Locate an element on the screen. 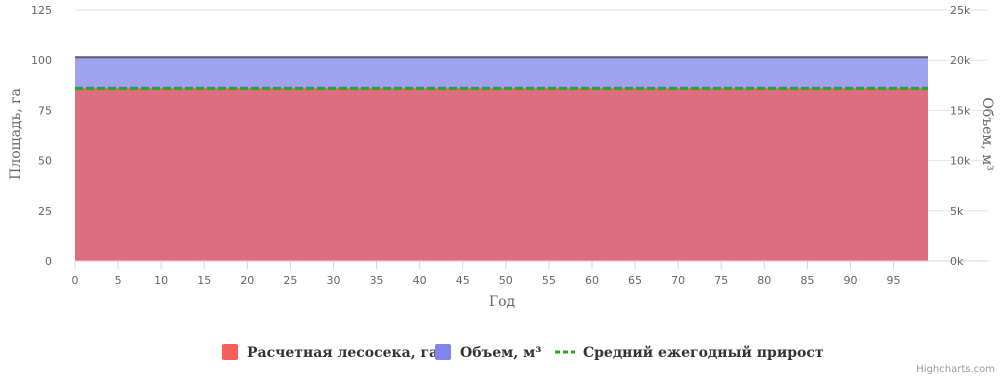 This screenshot has height=379, width=1003. y-right-tick-label: 25k is located at coordinates (960, 10).